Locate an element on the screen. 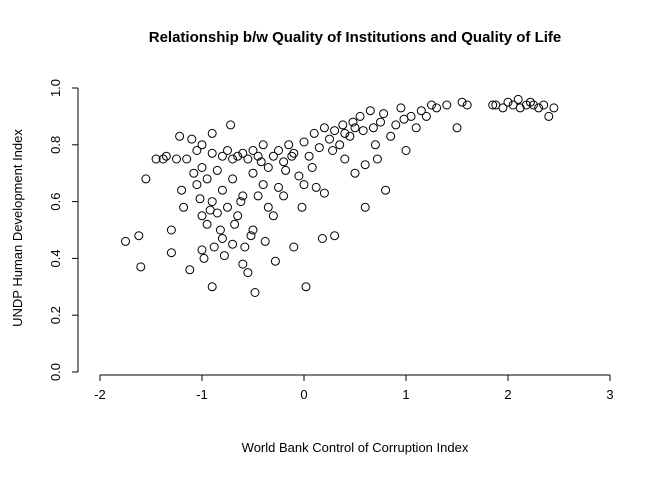 Image resolution: width=672 pixels, height=480 pixels. x-tick-label: -2 is located at coordinates (100, 394).